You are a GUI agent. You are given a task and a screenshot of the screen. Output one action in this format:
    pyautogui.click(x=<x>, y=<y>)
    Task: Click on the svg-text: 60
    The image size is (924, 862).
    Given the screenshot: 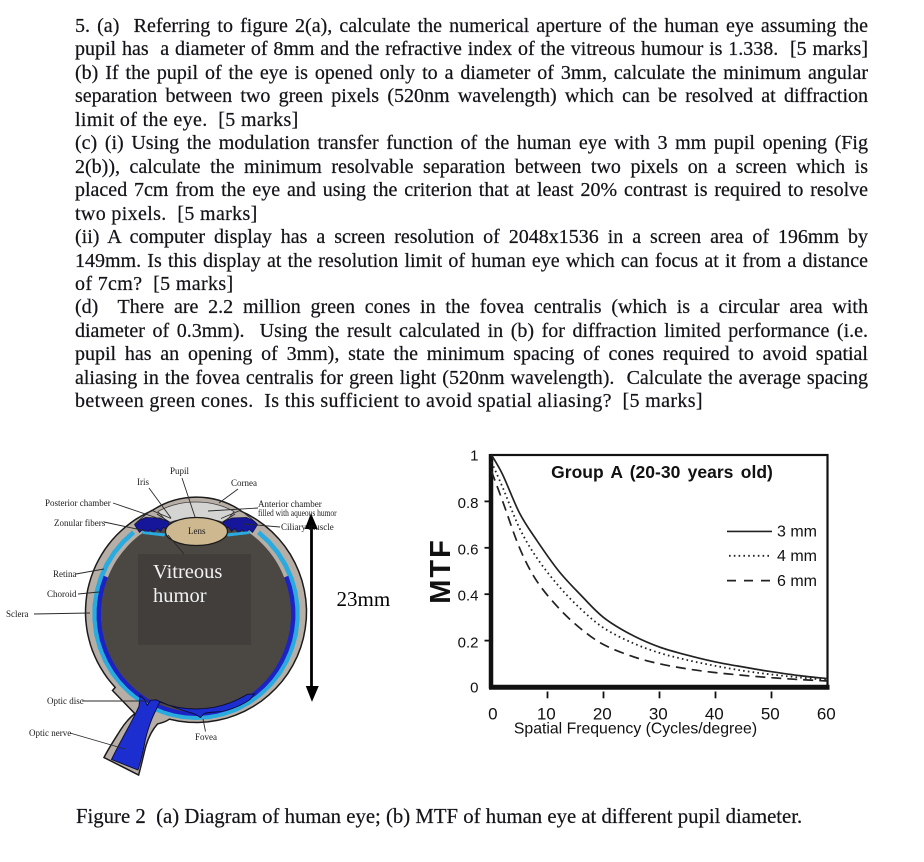 What is the action you would take?
    pyautogui.click(x=826, y=714)
    